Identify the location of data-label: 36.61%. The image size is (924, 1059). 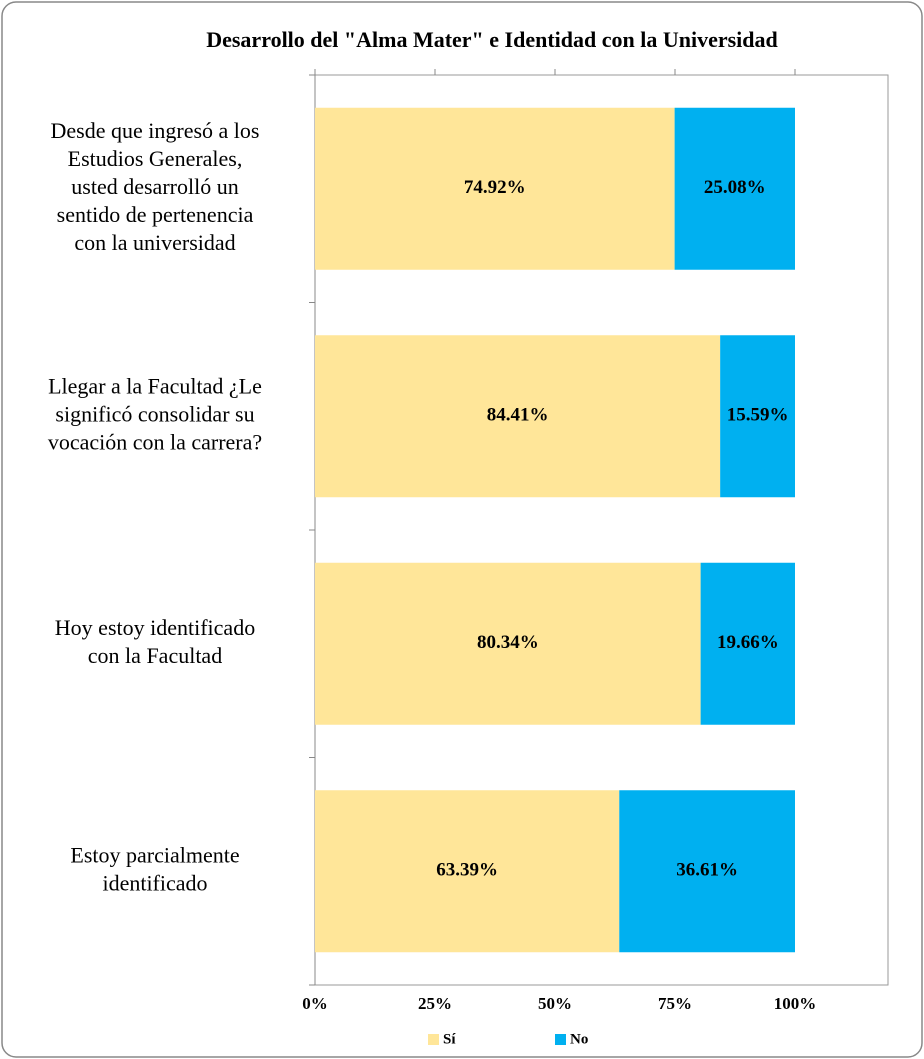
(707, 870).